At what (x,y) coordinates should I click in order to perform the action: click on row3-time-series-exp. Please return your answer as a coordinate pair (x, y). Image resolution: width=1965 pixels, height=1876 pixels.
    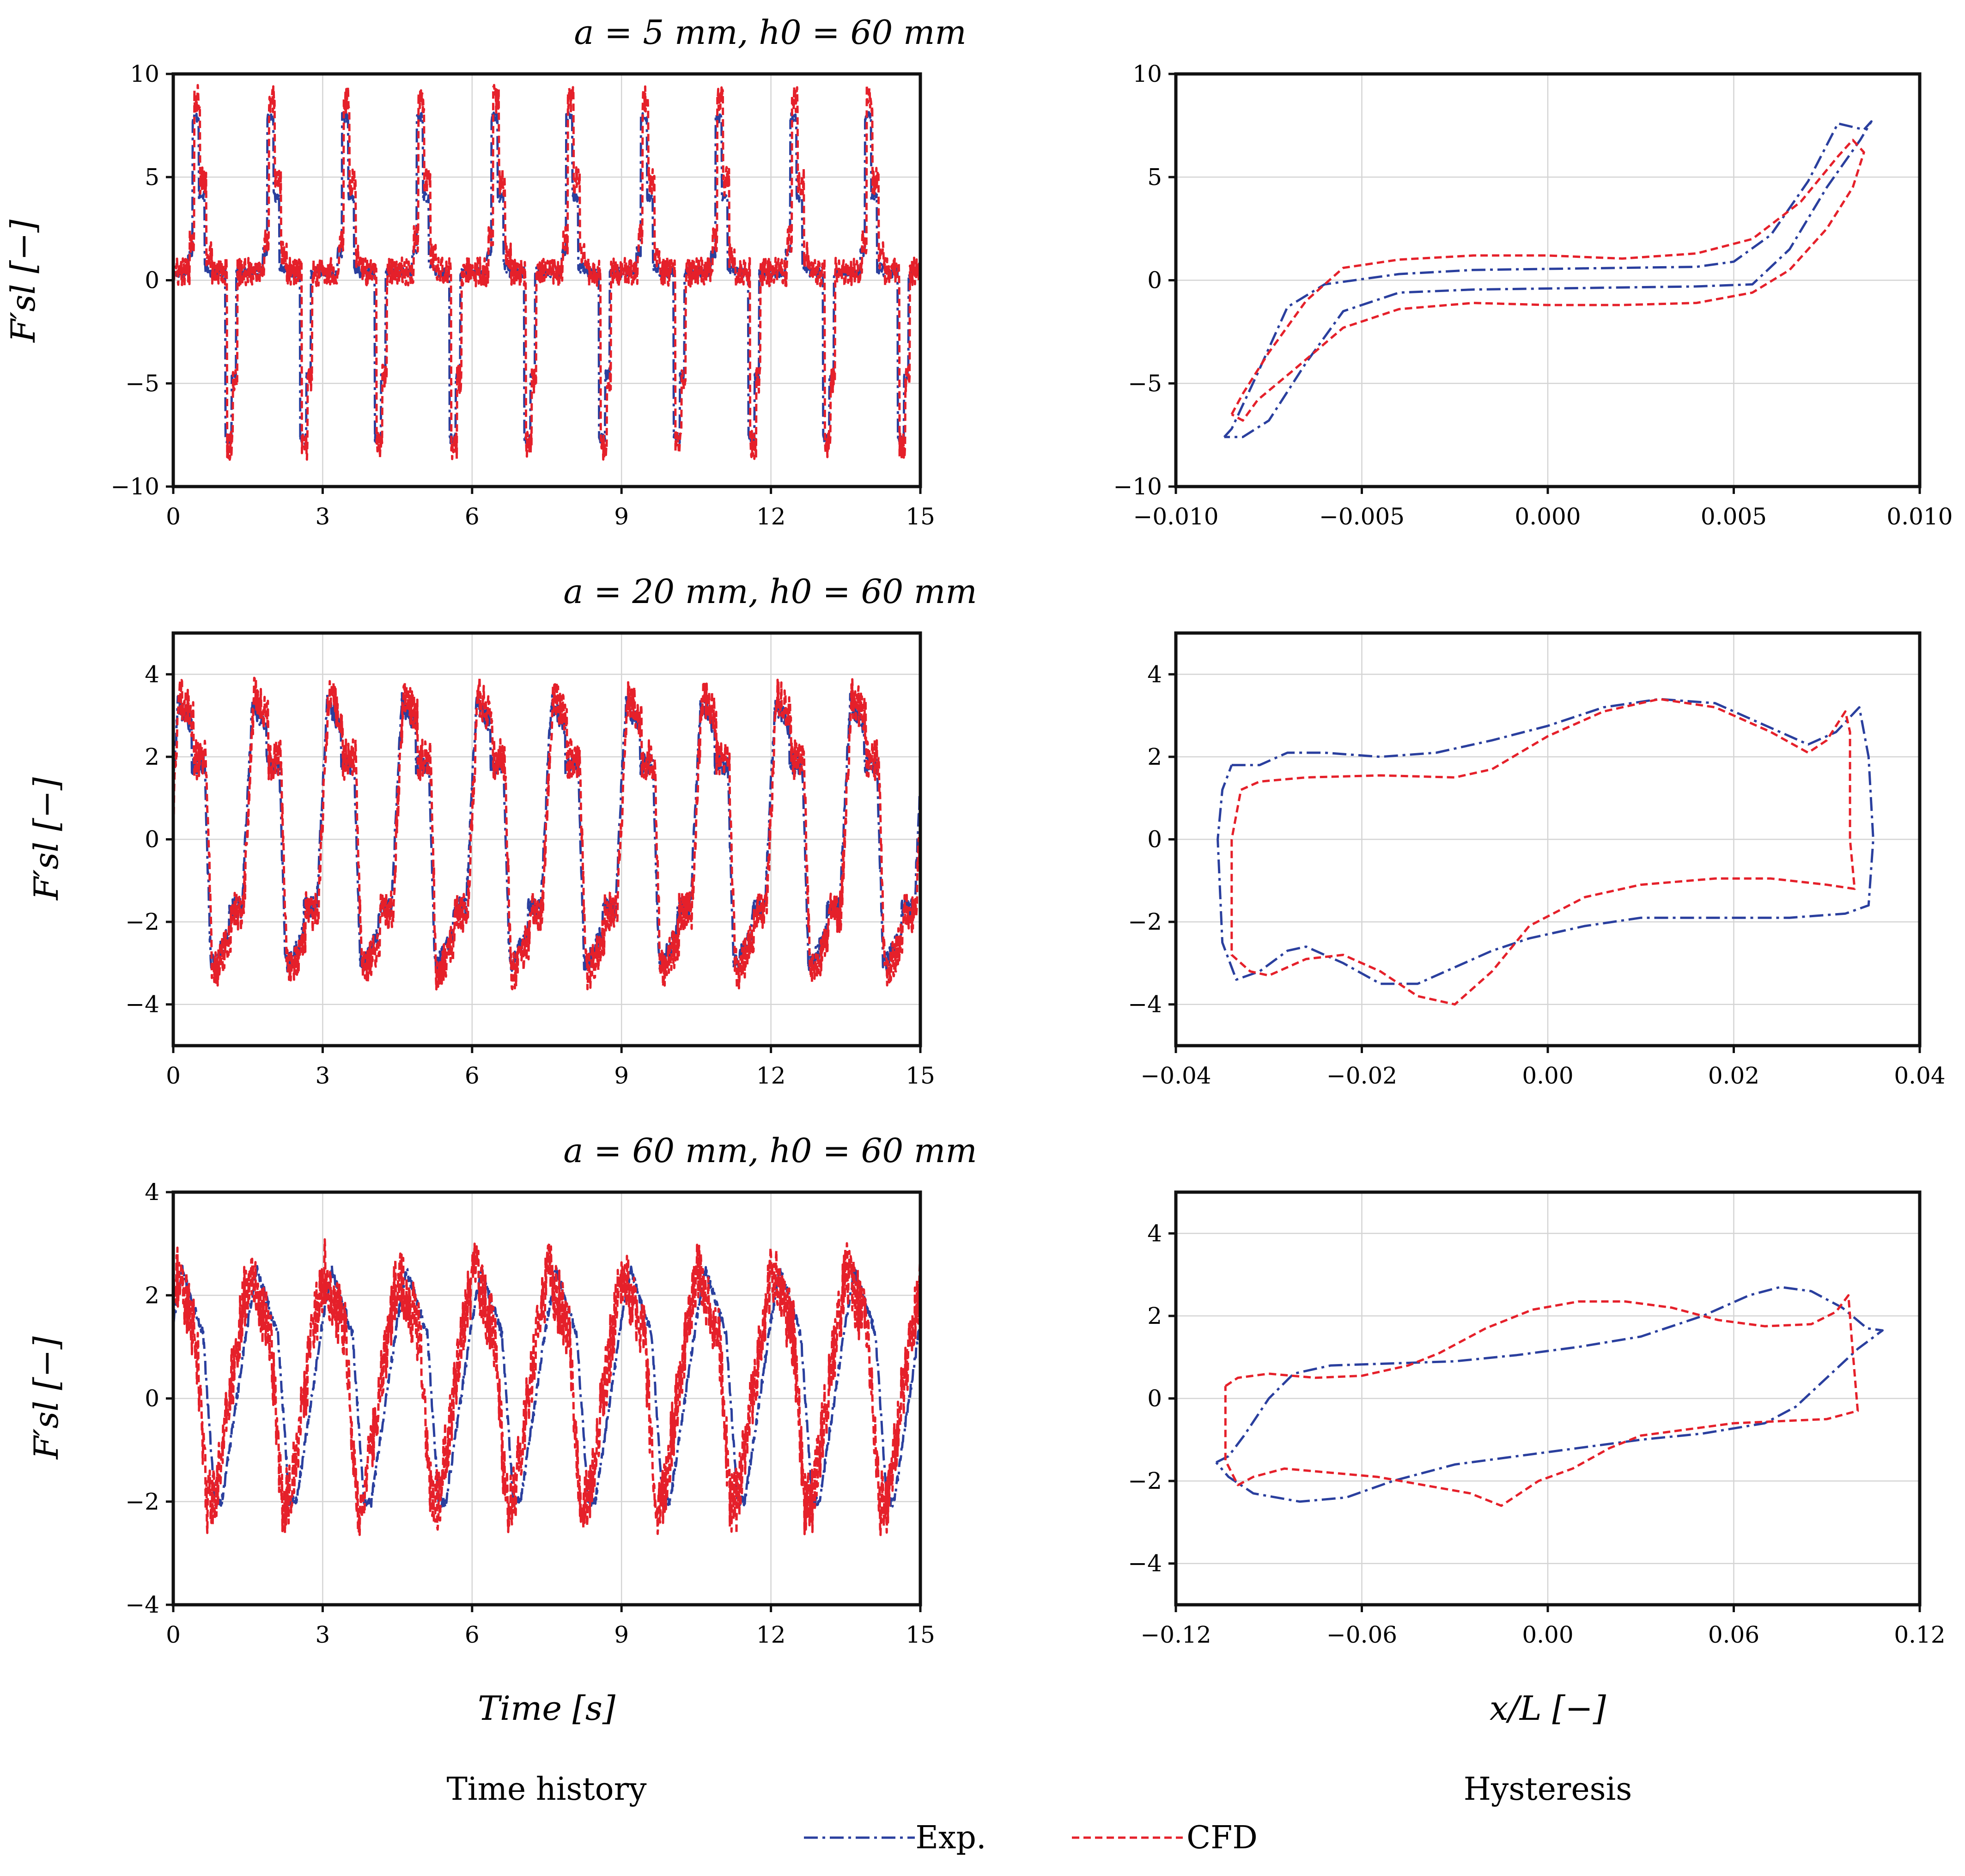
    Looking at the image, I should click on (547, 1386).